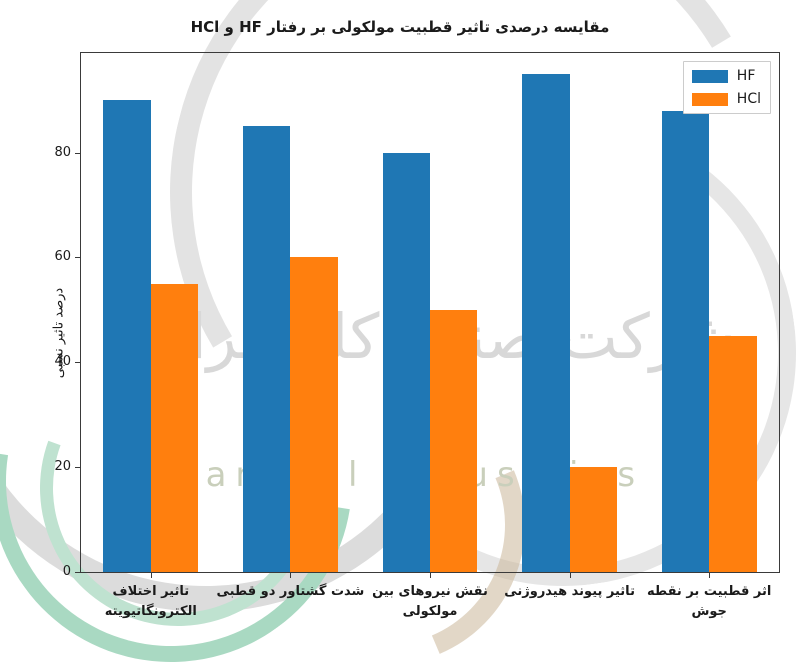  I want to click on y-tick-label-0: 0, so click(66, 571).